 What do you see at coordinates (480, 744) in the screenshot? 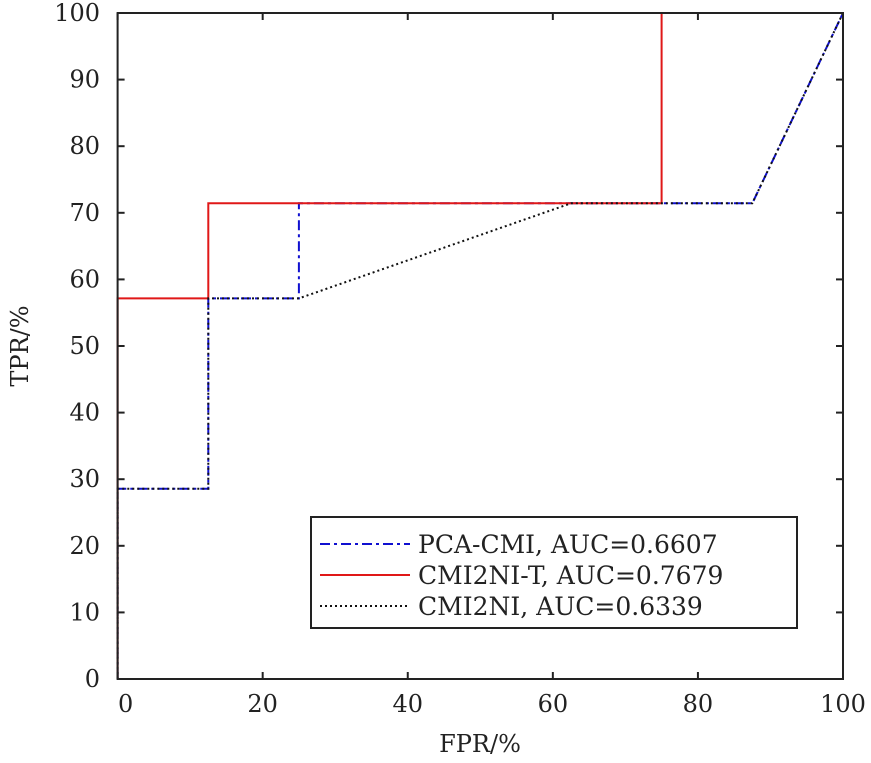
I see `x-axis-label: FPR/%` at bounding box center [480, 744].